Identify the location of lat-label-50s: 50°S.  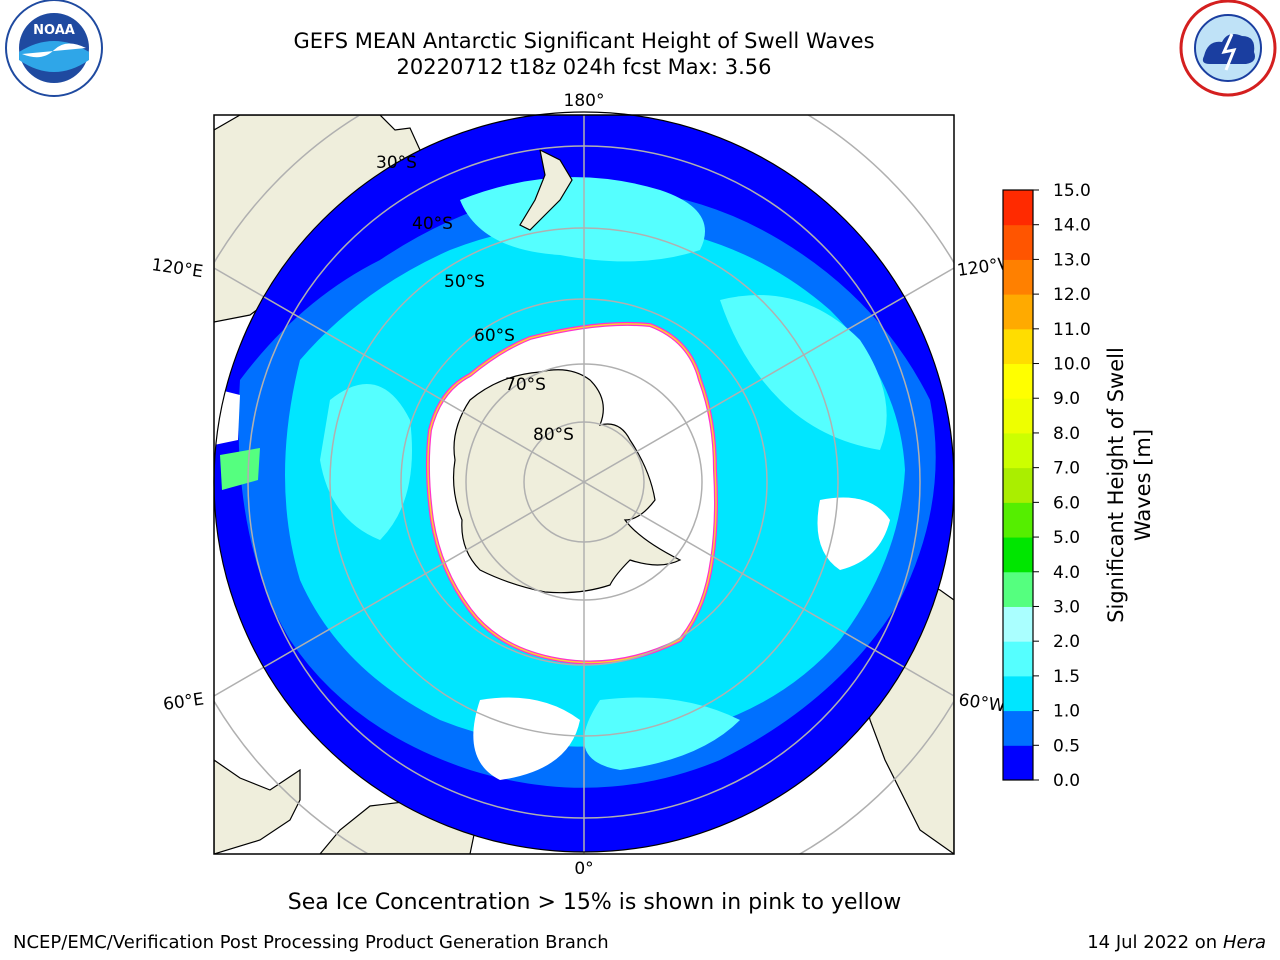
(464, 282).